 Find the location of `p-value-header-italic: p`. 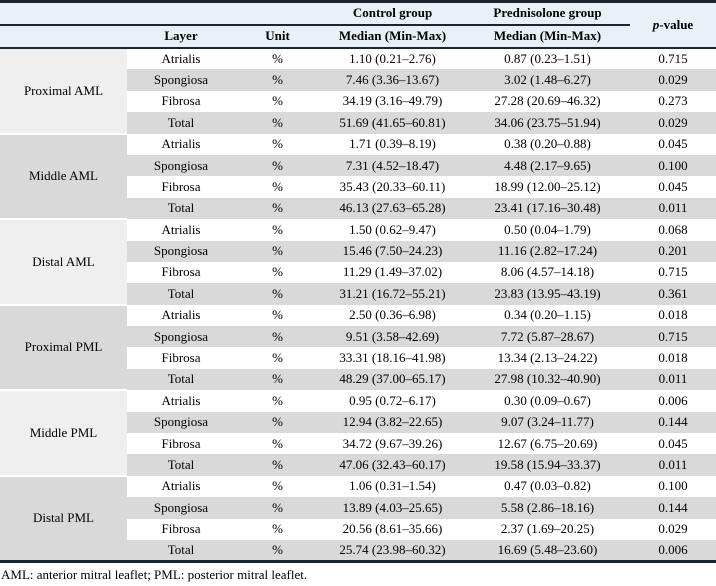

p-value-header-italic: p is located at coordinates (656, 24).